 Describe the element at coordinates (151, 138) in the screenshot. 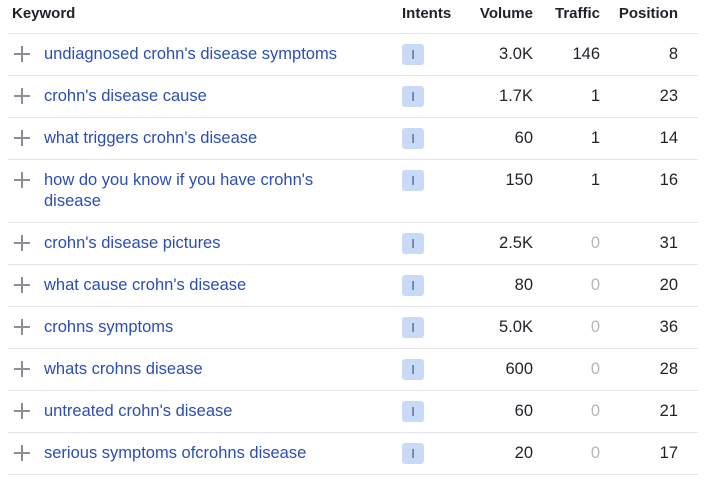

I see `keyword-link: what triggers crohn's disease` at that location.